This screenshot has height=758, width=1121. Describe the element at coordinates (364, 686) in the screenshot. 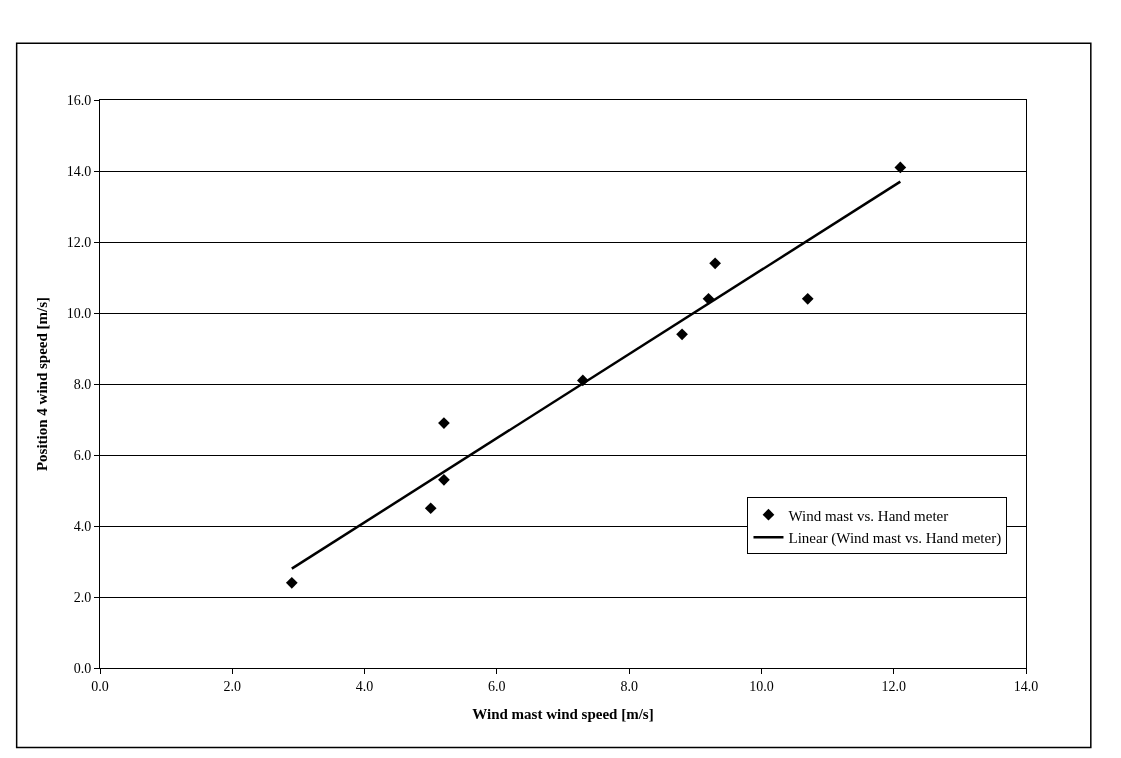

I see `x-tick-label: 4.0` at that location.